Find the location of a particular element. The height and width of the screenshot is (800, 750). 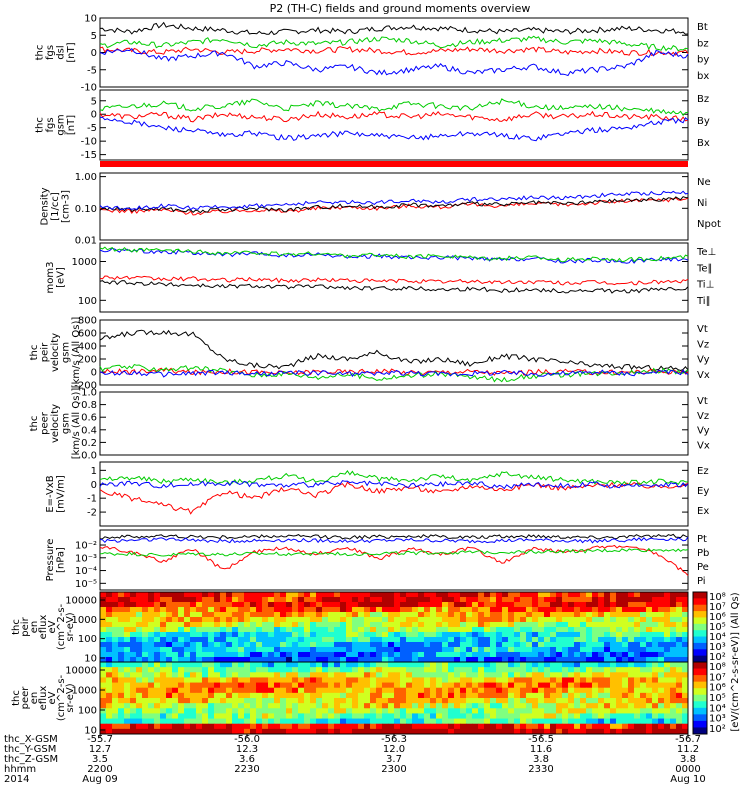

y-axis-label: eflux is located at coordinates (43, 627).